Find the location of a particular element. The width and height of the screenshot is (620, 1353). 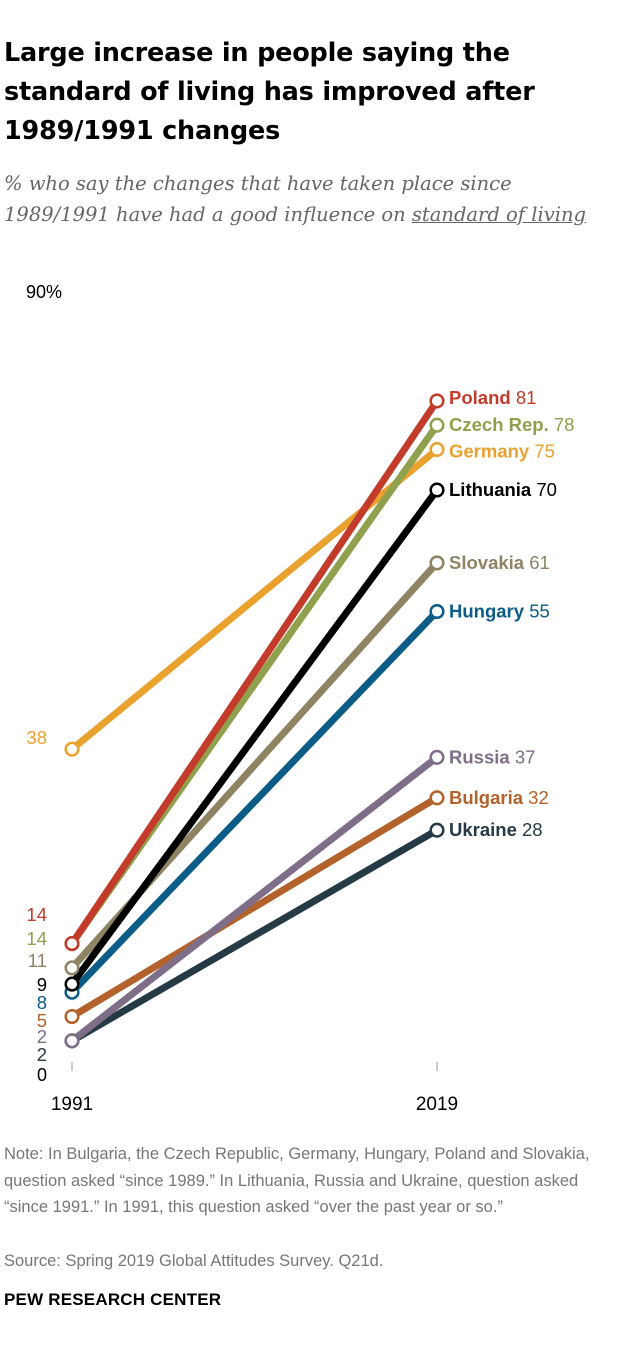

series-name-slovakia: Slovakia is located at coordinates (489, 562).